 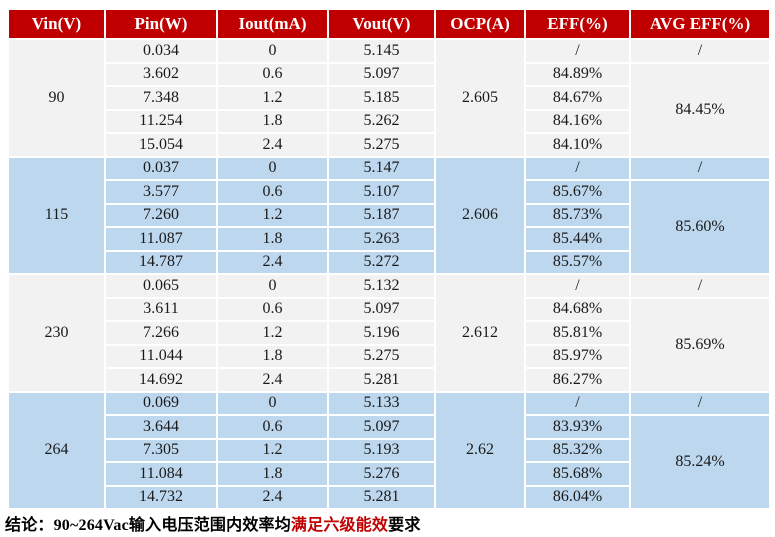 What do you see at coordinates (56, 333) in the screenshot?
I see `cell-vin: 230` at bounding box center [56, 333].